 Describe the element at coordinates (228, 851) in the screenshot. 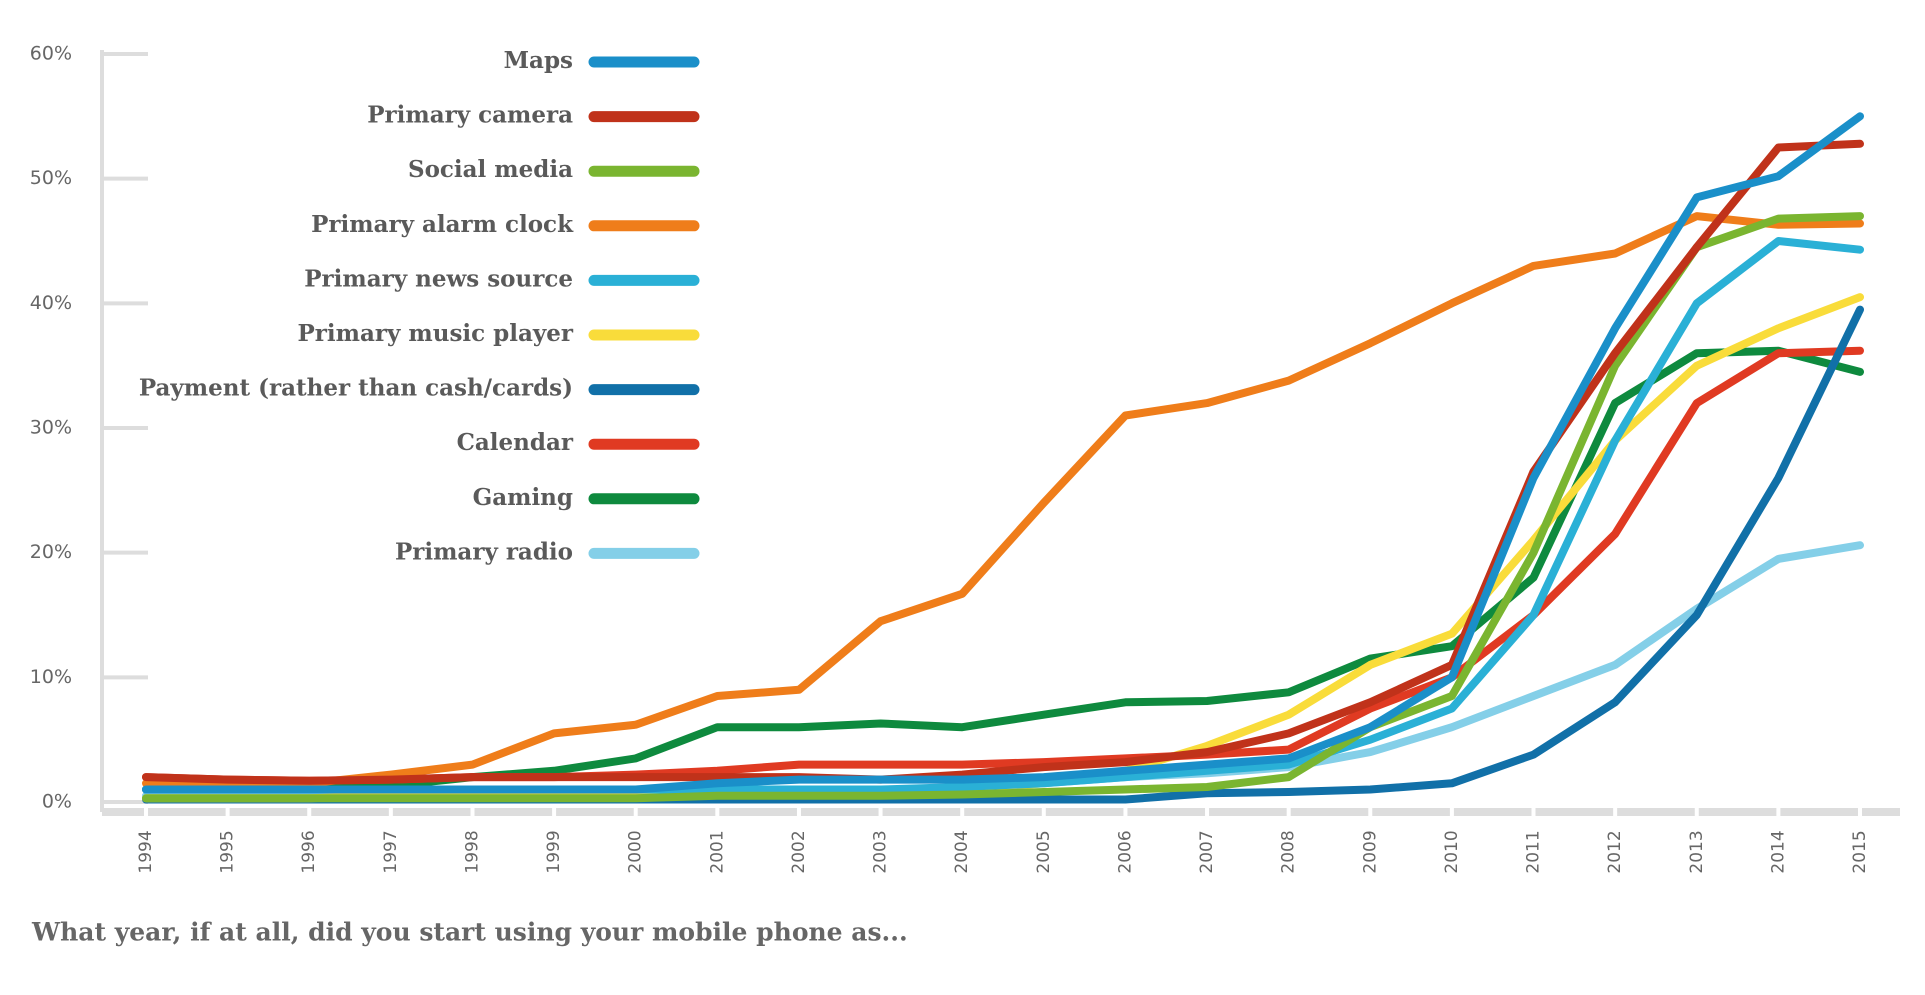

I see `x-tick-label: 1995` at that location.